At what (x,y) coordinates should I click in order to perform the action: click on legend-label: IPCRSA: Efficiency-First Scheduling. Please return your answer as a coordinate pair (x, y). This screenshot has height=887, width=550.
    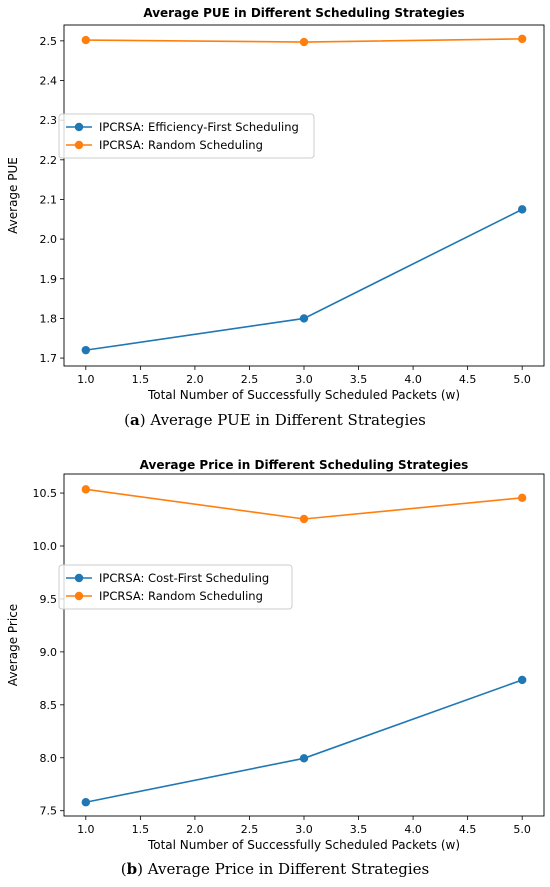
    Looking at the image, I should click on (199, 127).